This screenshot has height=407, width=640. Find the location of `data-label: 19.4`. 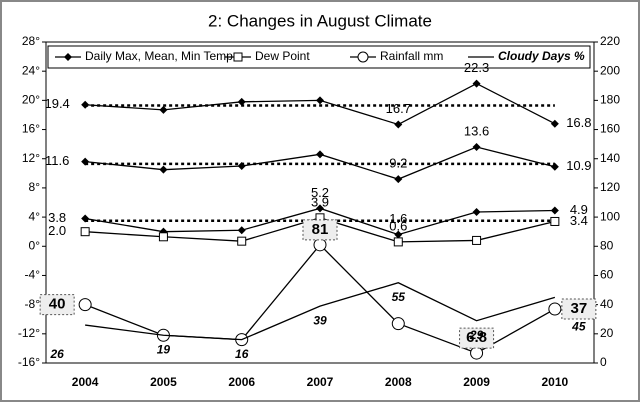

data-label: 19.4 is located at coordinates (56, 103).